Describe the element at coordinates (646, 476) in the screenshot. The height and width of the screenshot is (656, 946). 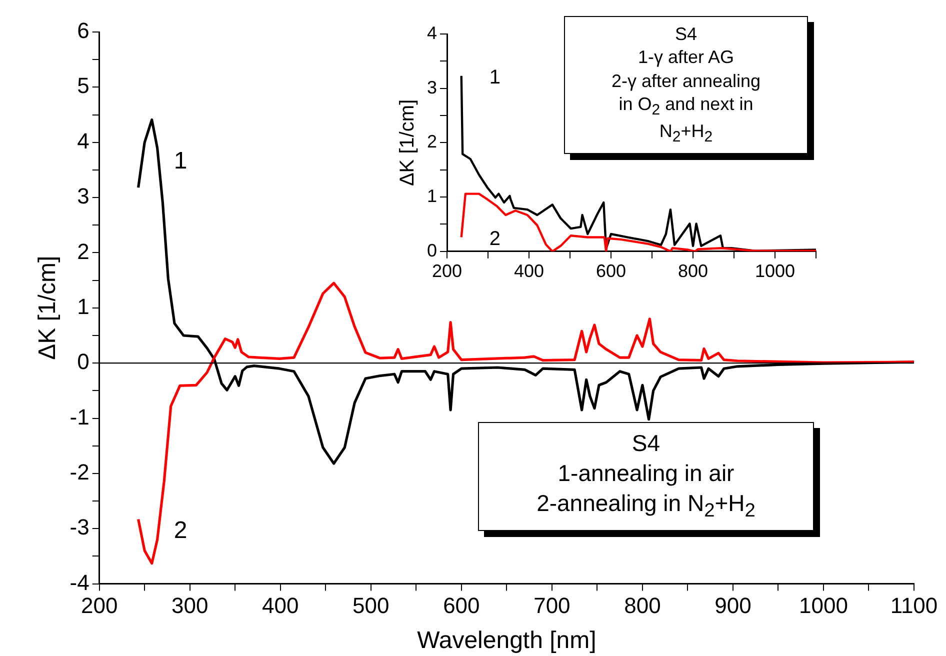
I see `annotation: S4 1-annealing in air 2-annealing in N$_{2}$+H$_{2}$` at that location.